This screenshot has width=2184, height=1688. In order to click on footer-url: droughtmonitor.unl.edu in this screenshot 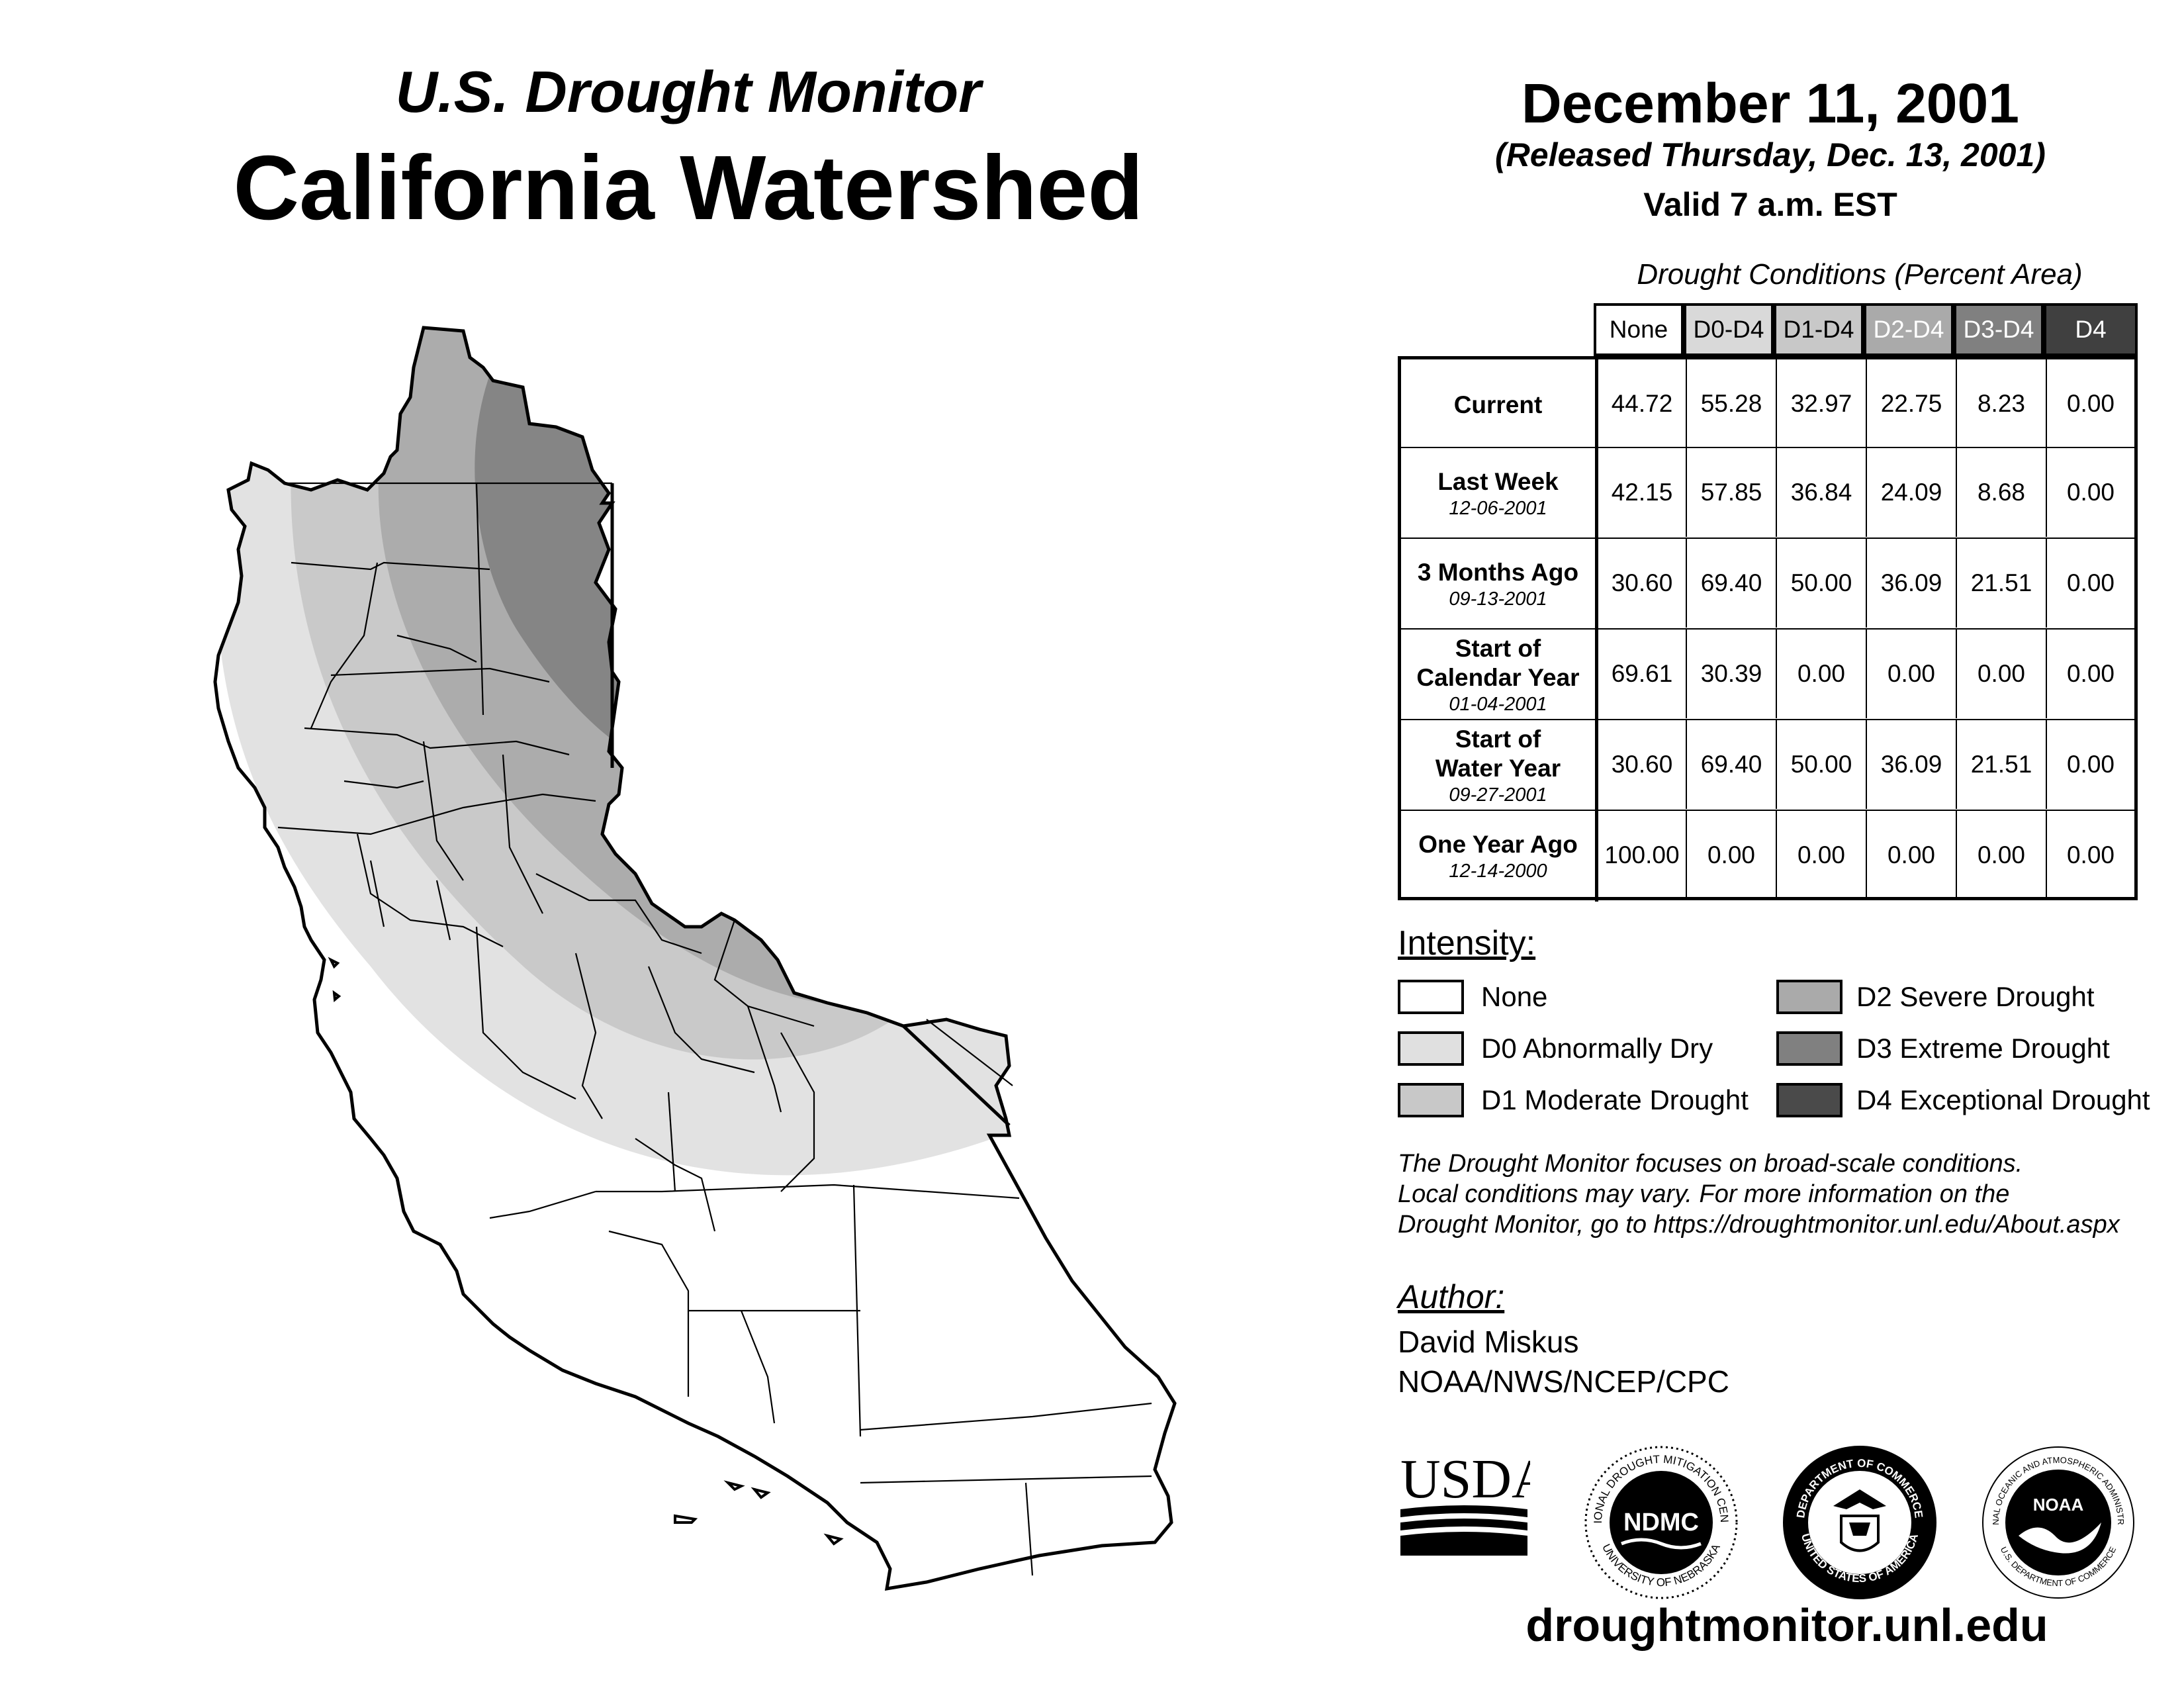, I will do `click(1786, 1625)`.